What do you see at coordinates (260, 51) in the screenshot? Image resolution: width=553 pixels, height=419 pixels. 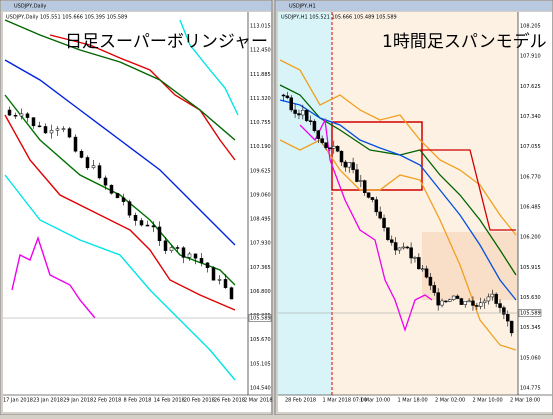 I see `price-label: 112.450` at bounding box center [260, 51].